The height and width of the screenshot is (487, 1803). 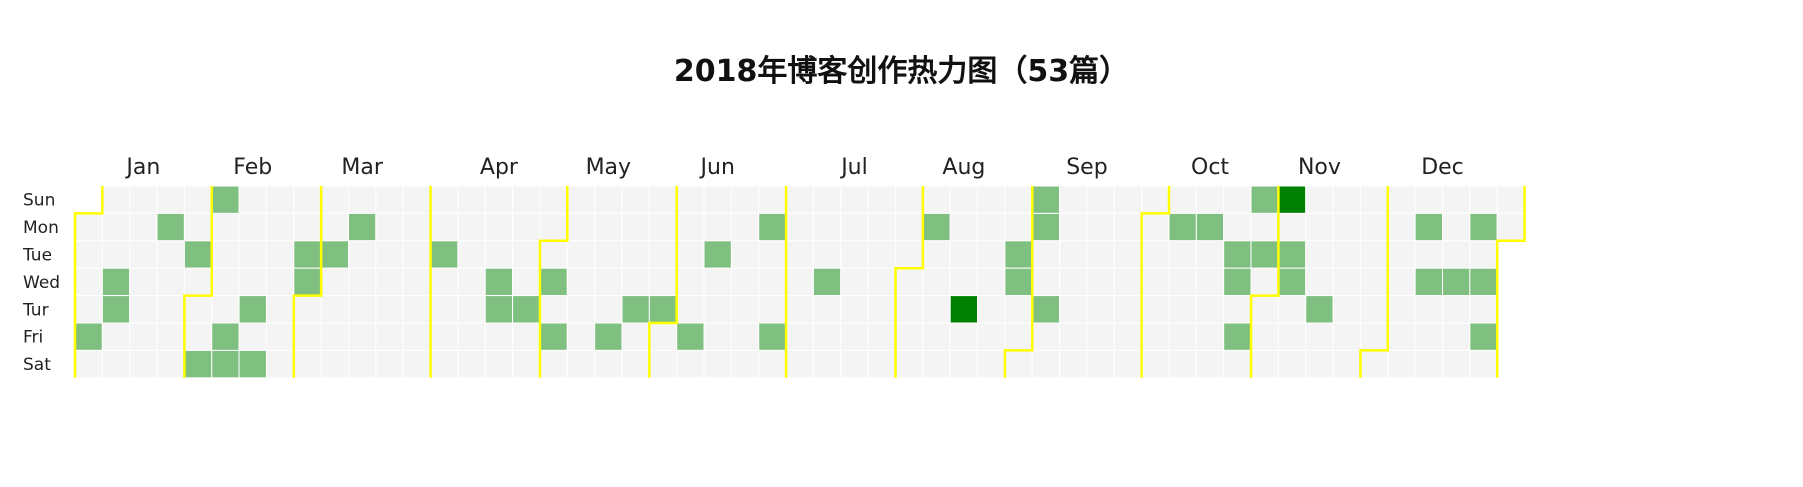 What do you see at coordinates (252, 167) in the screenshot?
I see `month-label-feb: Feb` at bounding box center [252, 167].